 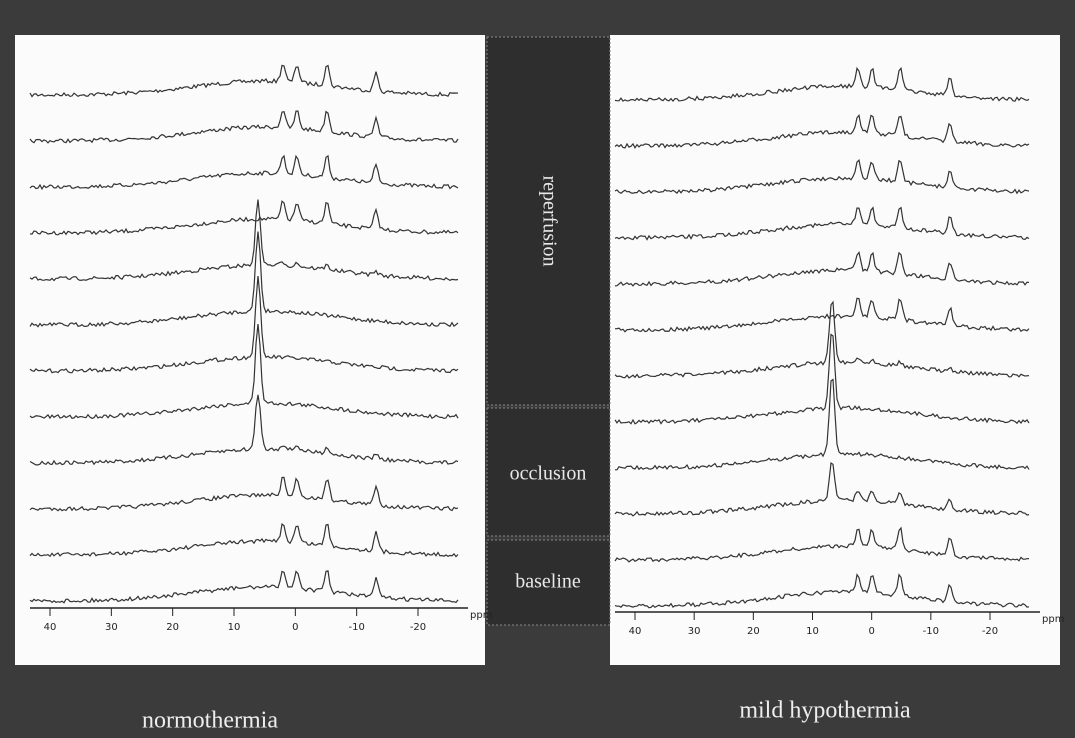 I want to click on phase-label: occlusion, so click(x=548, y=474).